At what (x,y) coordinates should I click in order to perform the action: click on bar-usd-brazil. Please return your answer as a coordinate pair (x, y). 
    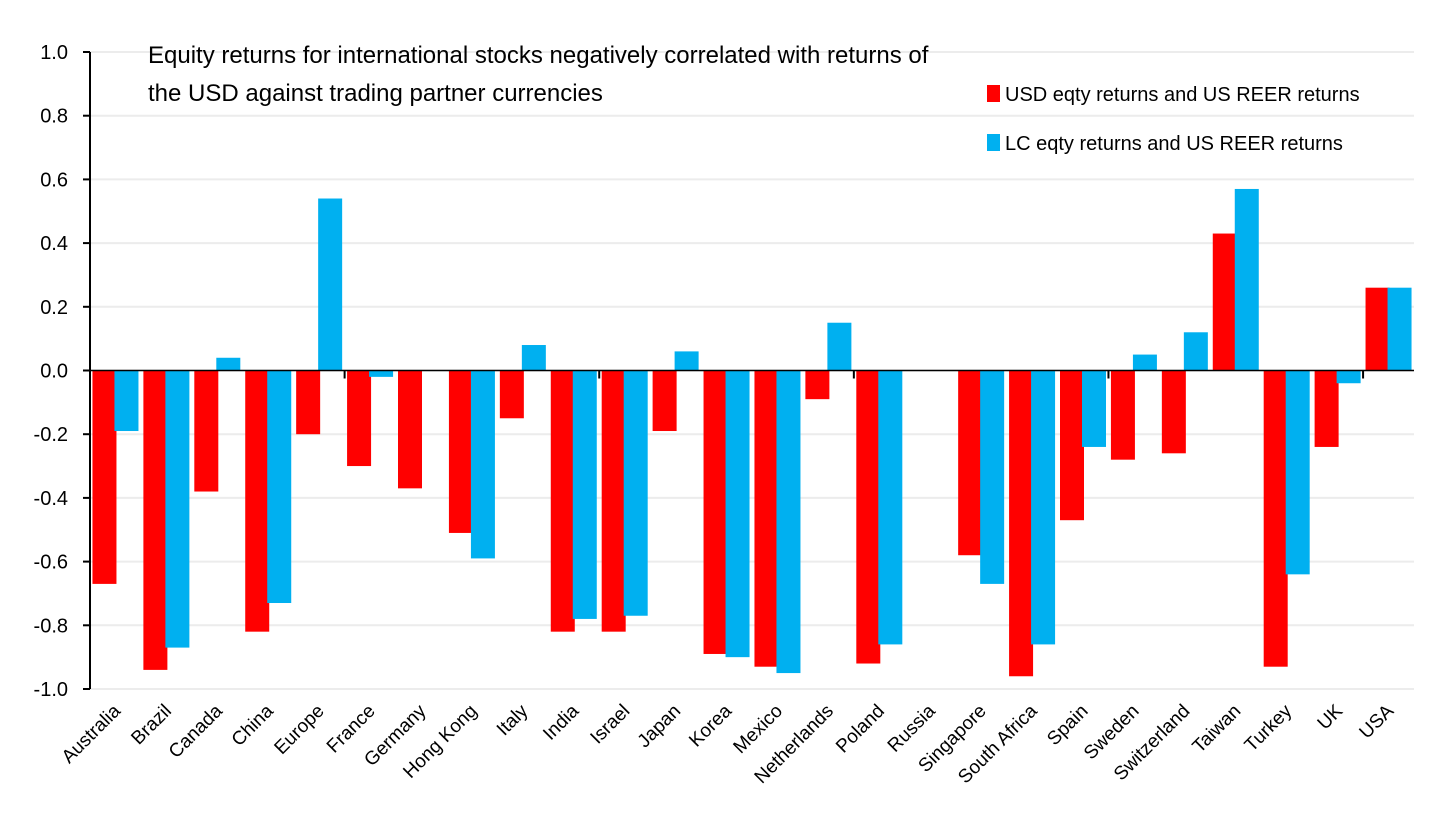
    Looking at the image, I should click on (155, 520).